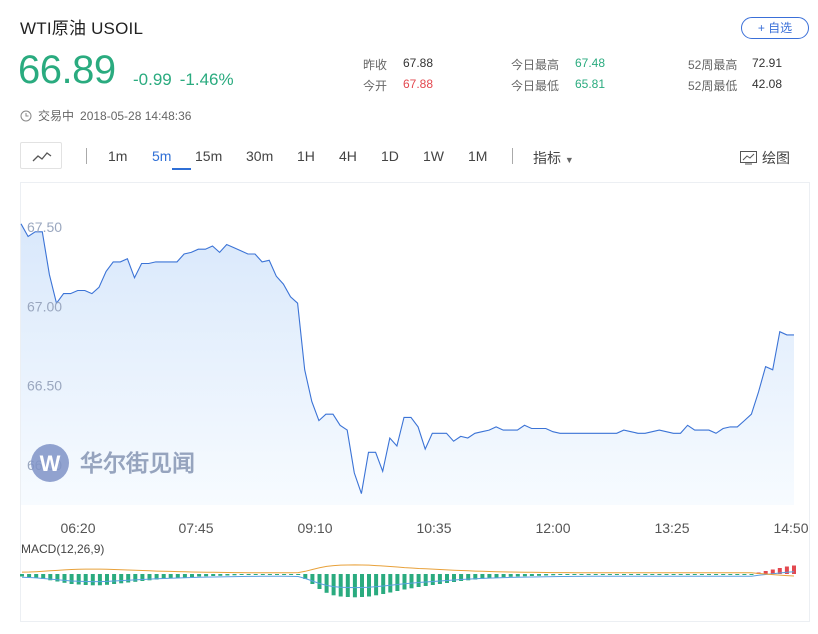 This screenshot has height=634, width=818. I want to click on draw-tool-button: 绘图, so click(765, 158).